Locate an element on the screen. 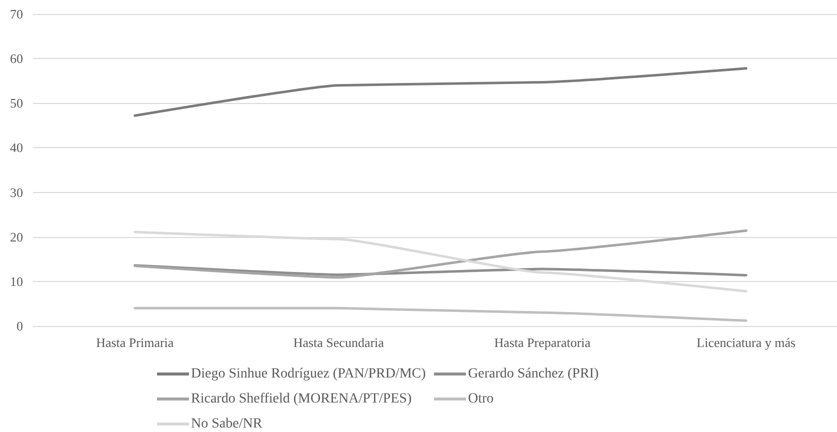 The image size is (837, 432). y-tick-label: 20 is located at coordinates (16, 236).